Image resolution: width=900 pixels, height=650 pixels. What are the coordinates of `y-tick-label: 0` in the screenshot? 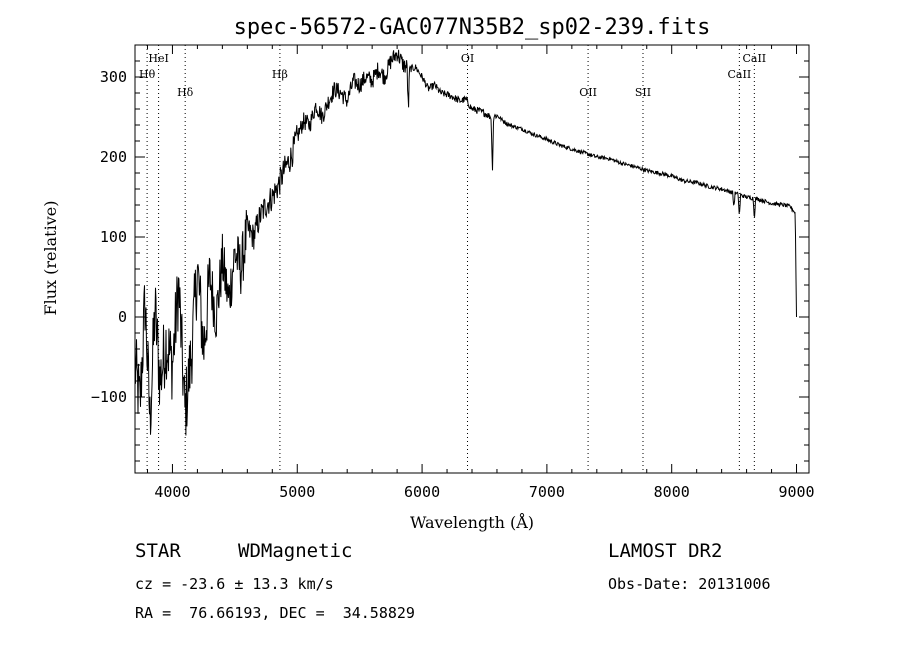 It's located at (122, 317).